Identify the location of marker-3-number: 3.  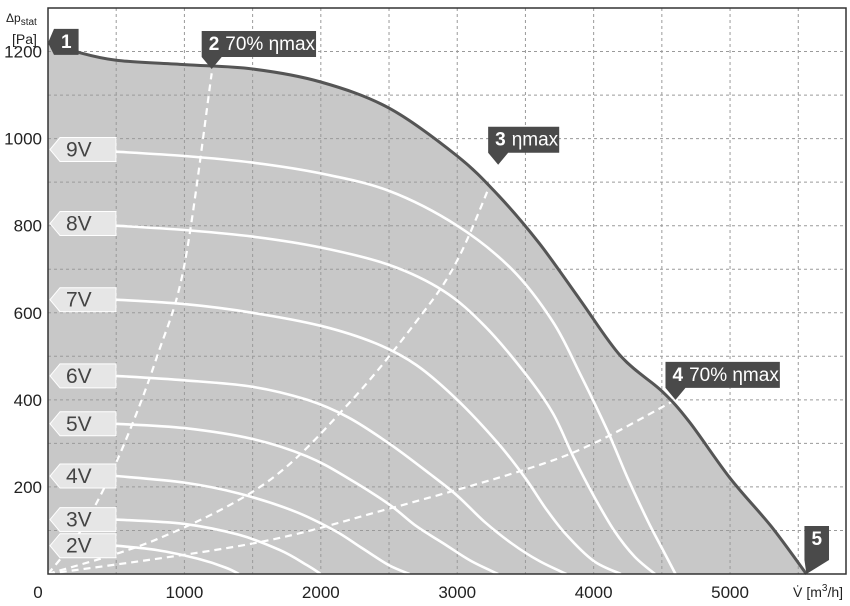
(500, 140).